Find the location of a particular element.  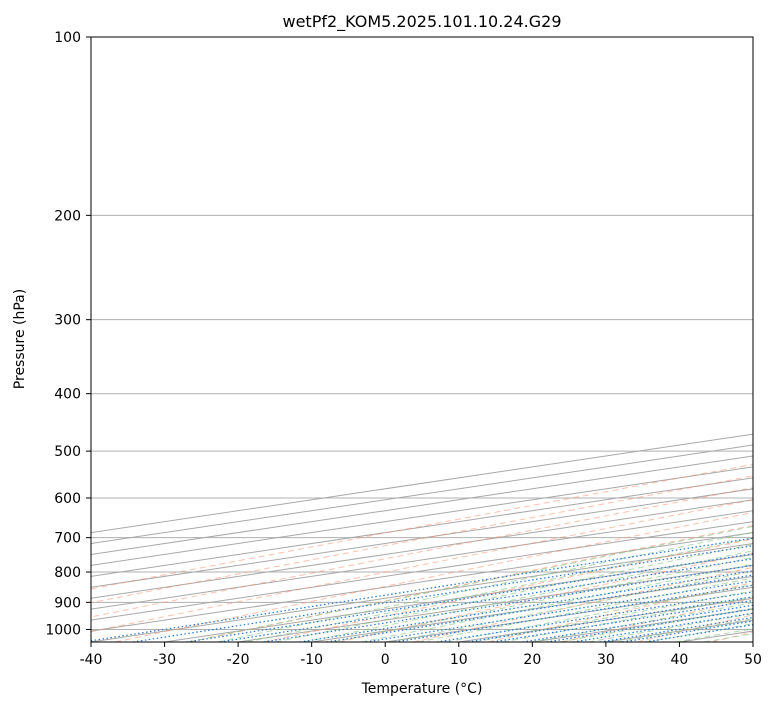

x-tick-label: -40 is located at coordinates (91, 660).